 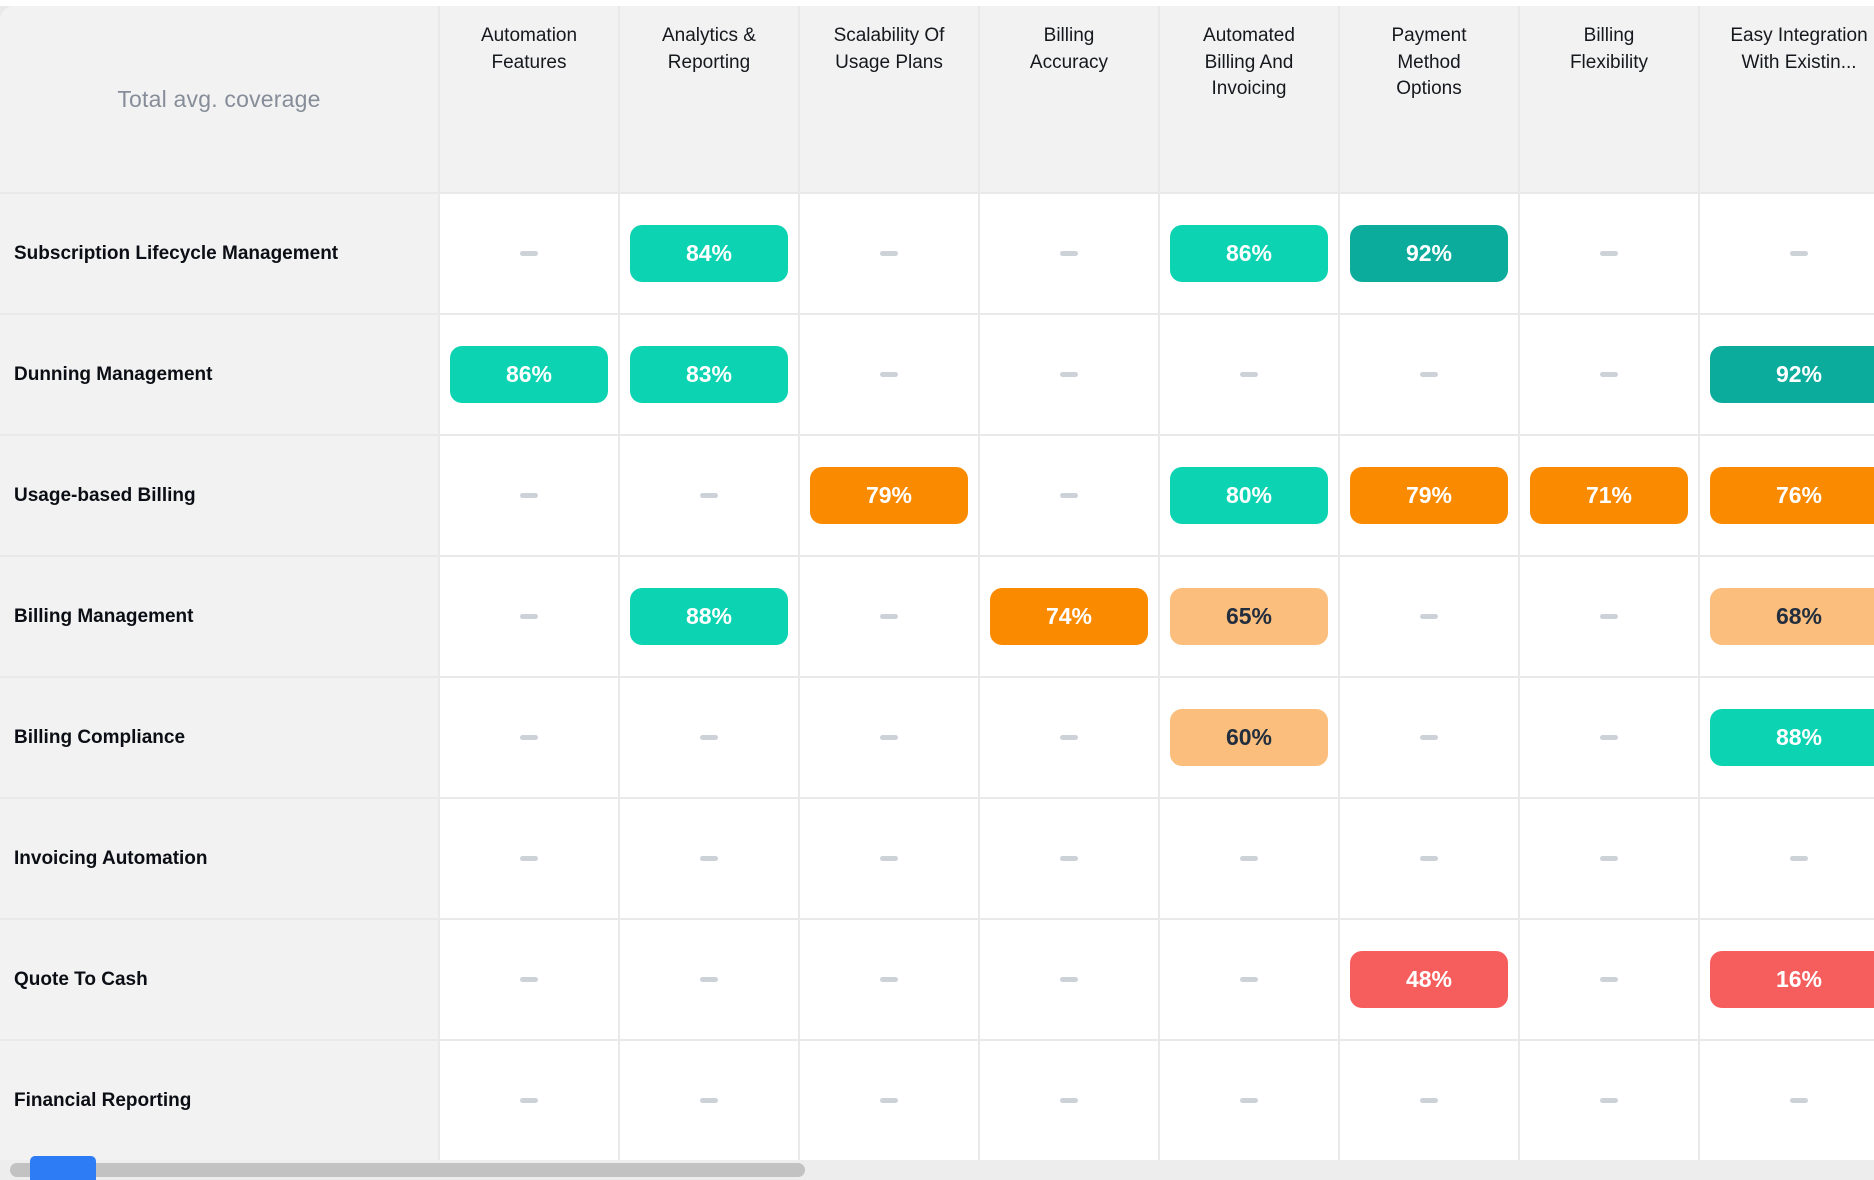 What do you see at coordinates (407, 1170) in the screenshot?
I see `scrollbar-thumb` at bounding box center [407, 1170].